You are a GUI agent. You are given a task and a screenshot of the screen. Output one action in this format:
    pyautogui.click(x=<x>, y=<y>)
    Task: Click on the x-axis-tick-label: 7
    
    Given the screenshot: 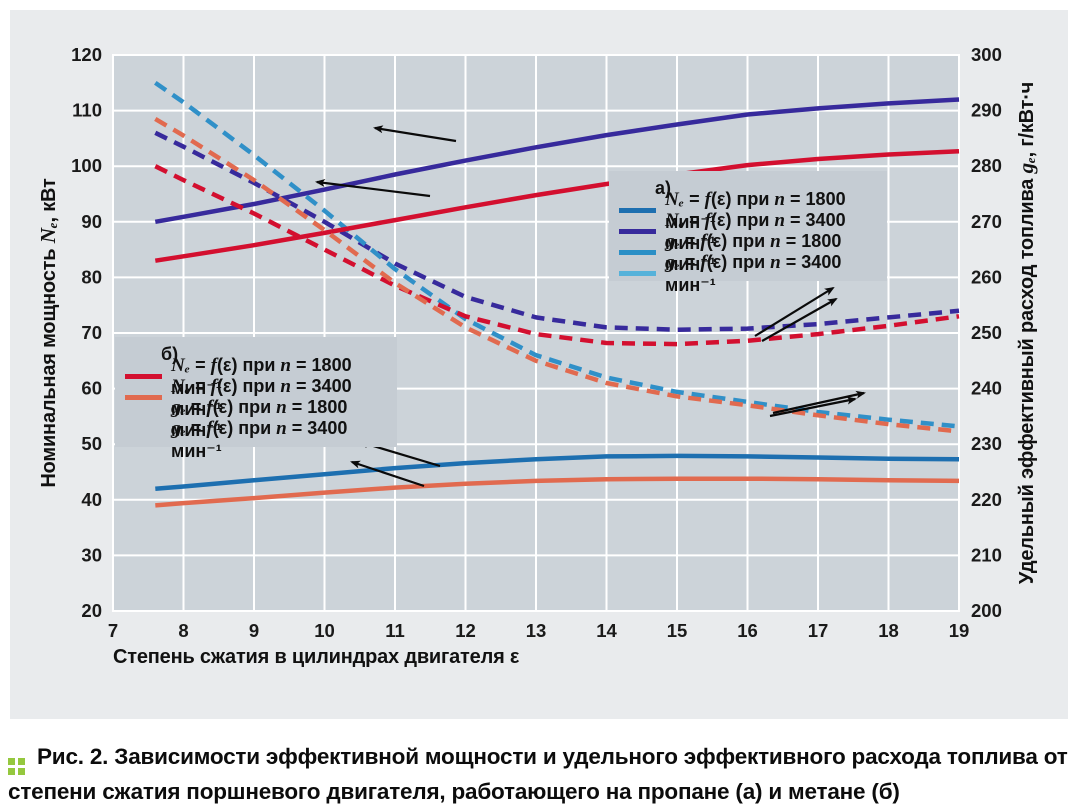 What is the action you would take?
    pyautogui.click(x=113, y=630)
    